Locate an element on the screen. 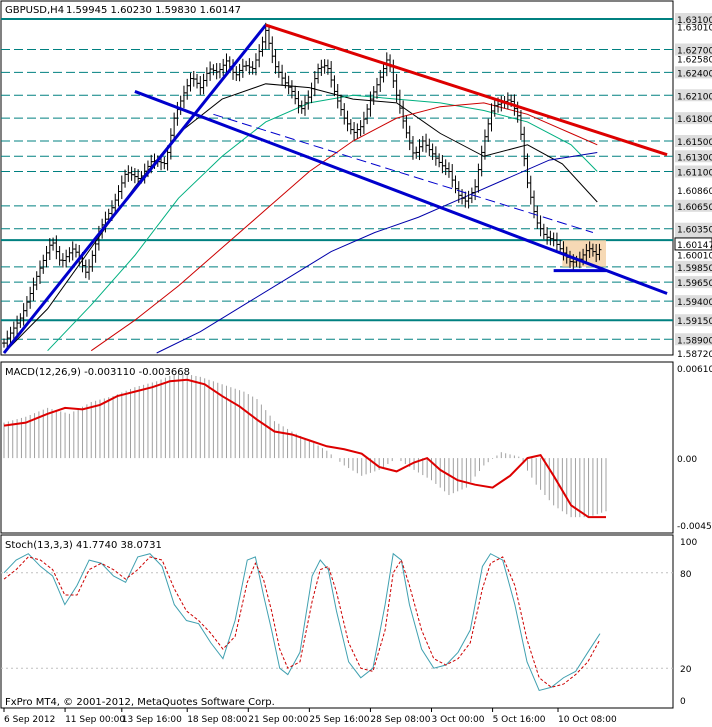 This screenshot has height=727, width=712. chart-header-symbol: GBPUSD,H4 is located at coordinates (34, 10).